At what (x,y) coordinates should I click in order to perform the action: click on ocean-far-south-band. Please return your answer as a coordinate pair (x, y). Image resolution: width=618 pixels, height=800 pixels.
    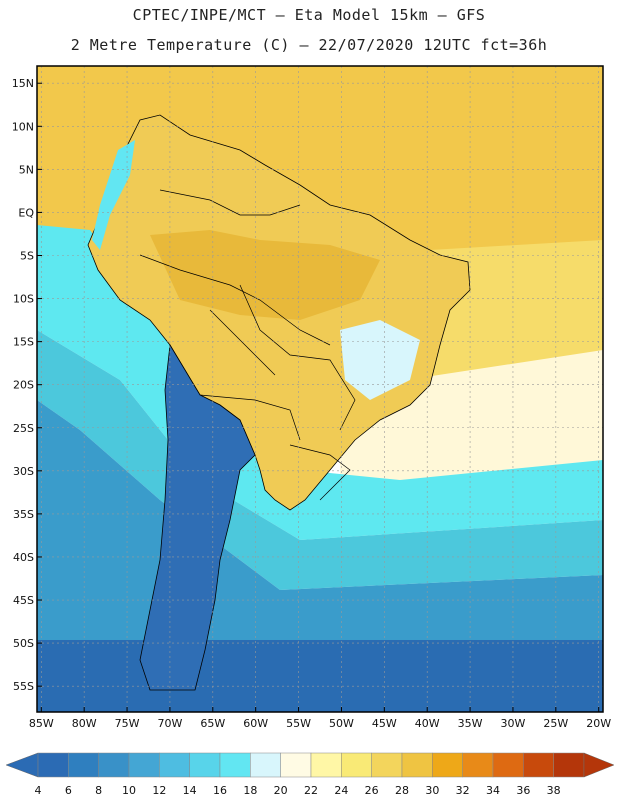
    Looking at the image, I should click on (320, 676).